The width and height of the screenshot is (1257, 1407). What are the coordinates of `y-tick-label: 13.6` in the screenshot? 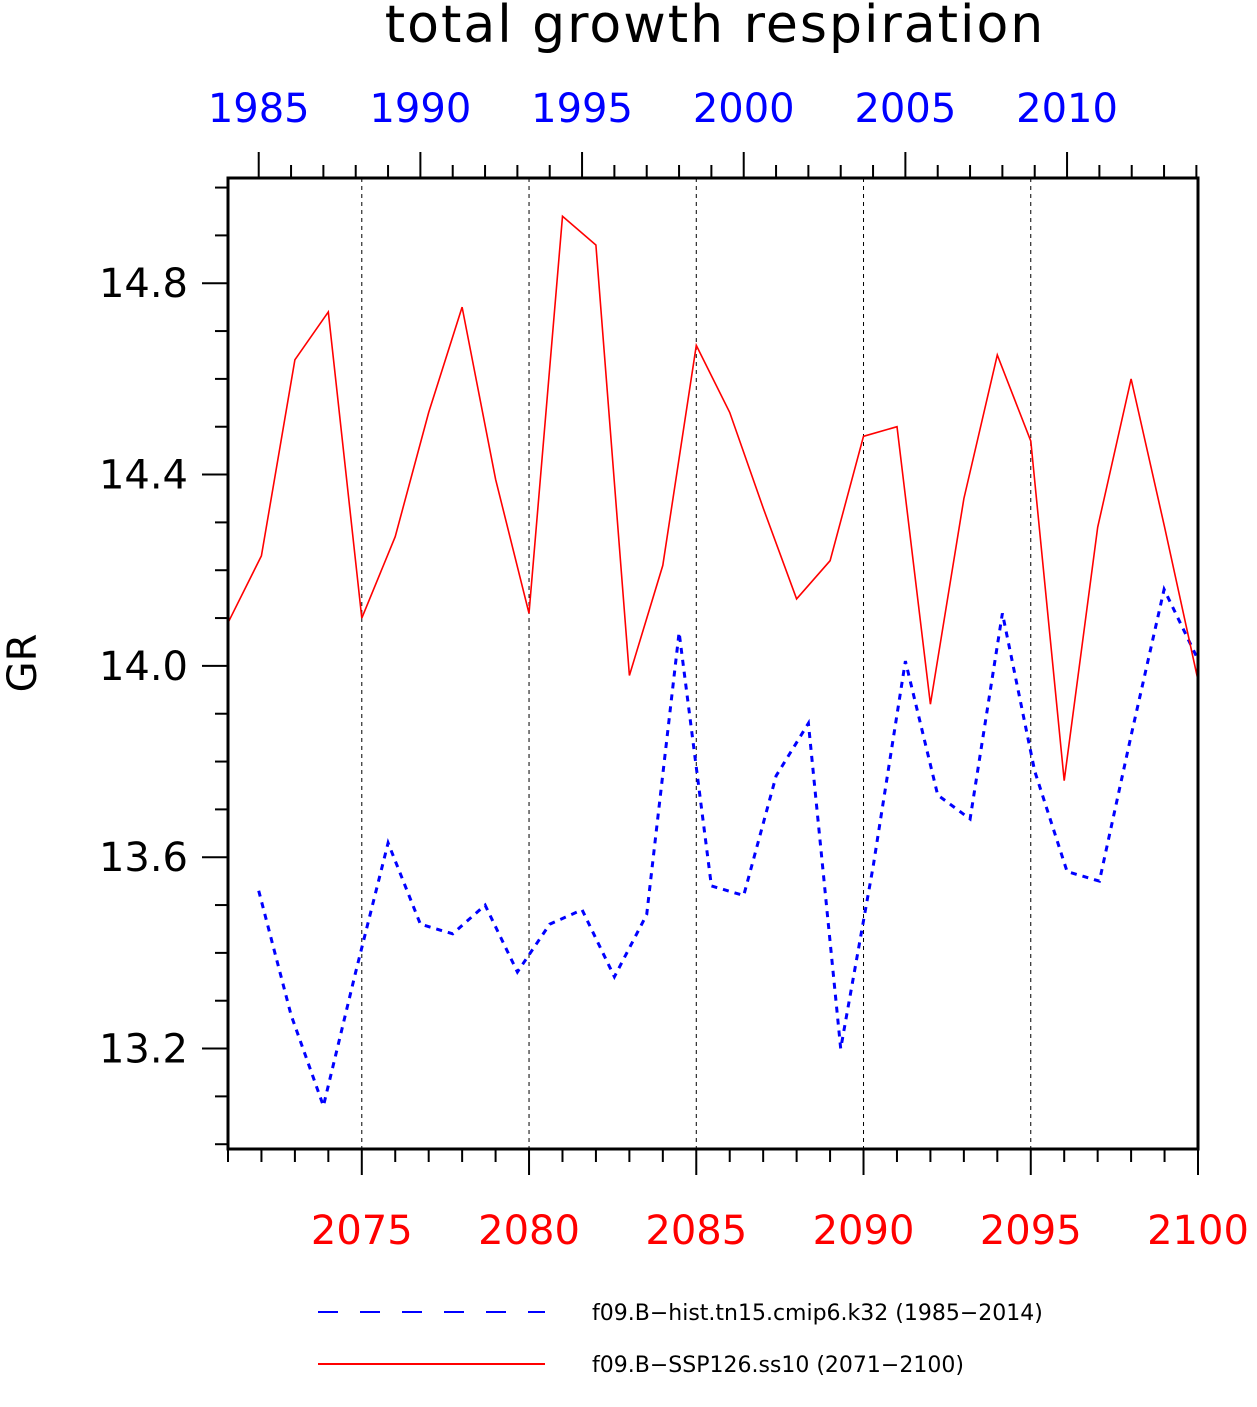 It's located at (143, 858).